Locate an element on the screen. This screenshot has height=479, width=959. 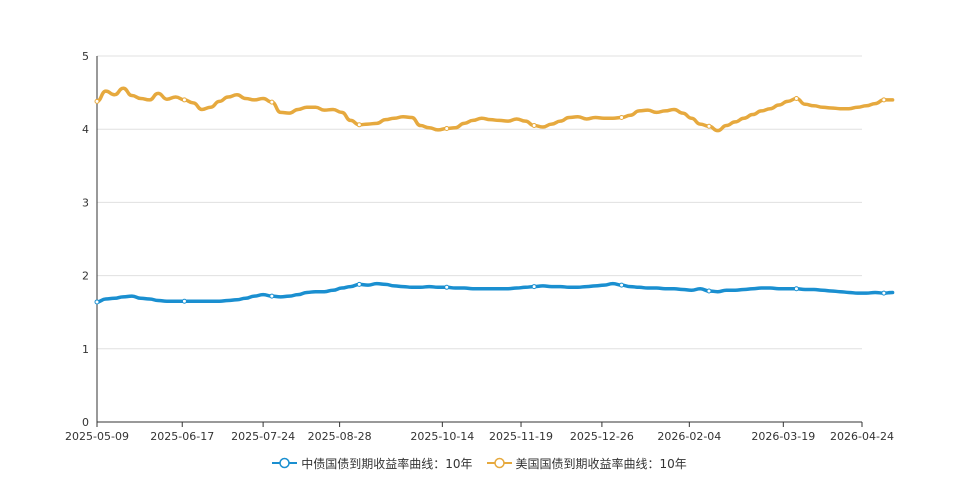
series-us-10y is located at coordinates (494, 109).